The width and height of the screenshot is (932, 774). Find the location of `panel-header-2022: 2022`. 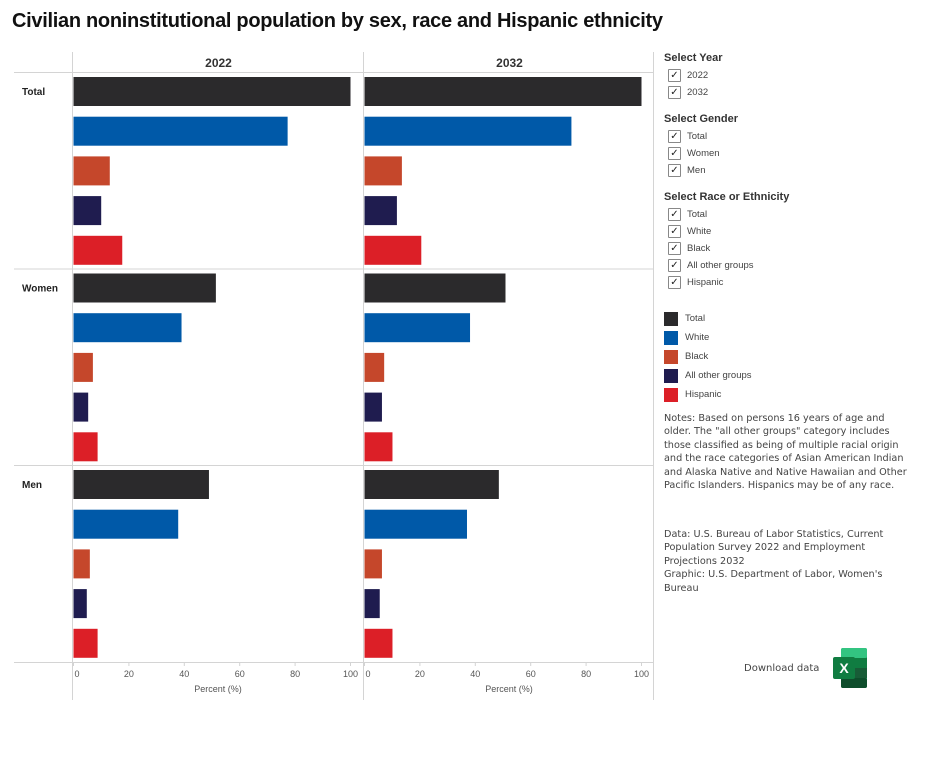

panel-header-2022: 2022 is located at coordinates (218, 63).